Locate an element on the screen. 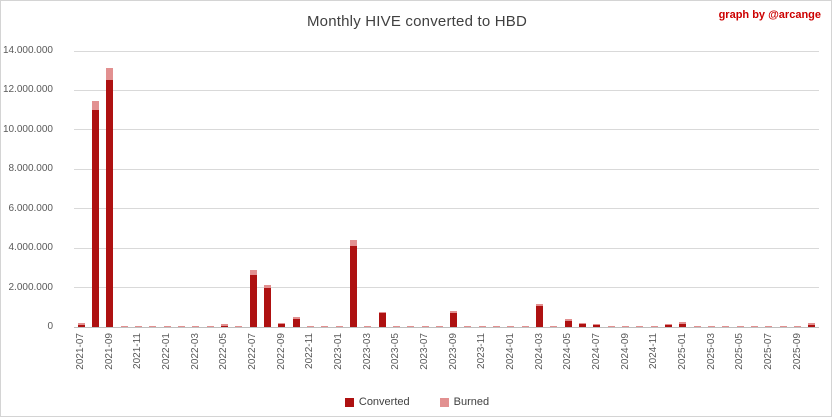 Image resolution: width=832 pixels, height=417 pixels. x-tick-label: 2025-01 is located at coordinates (682, 351).